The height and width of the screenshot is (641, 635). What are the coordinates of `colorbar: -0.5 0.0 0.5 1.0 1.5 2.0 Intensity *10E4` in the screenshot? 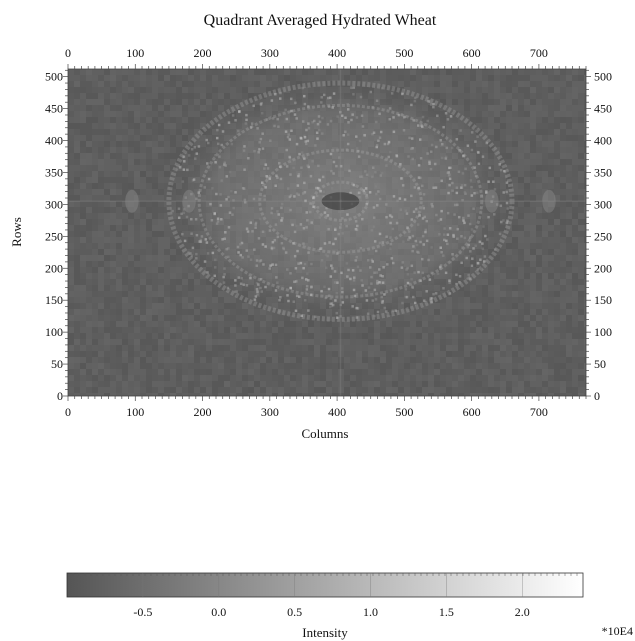 It's located at (349, 606).